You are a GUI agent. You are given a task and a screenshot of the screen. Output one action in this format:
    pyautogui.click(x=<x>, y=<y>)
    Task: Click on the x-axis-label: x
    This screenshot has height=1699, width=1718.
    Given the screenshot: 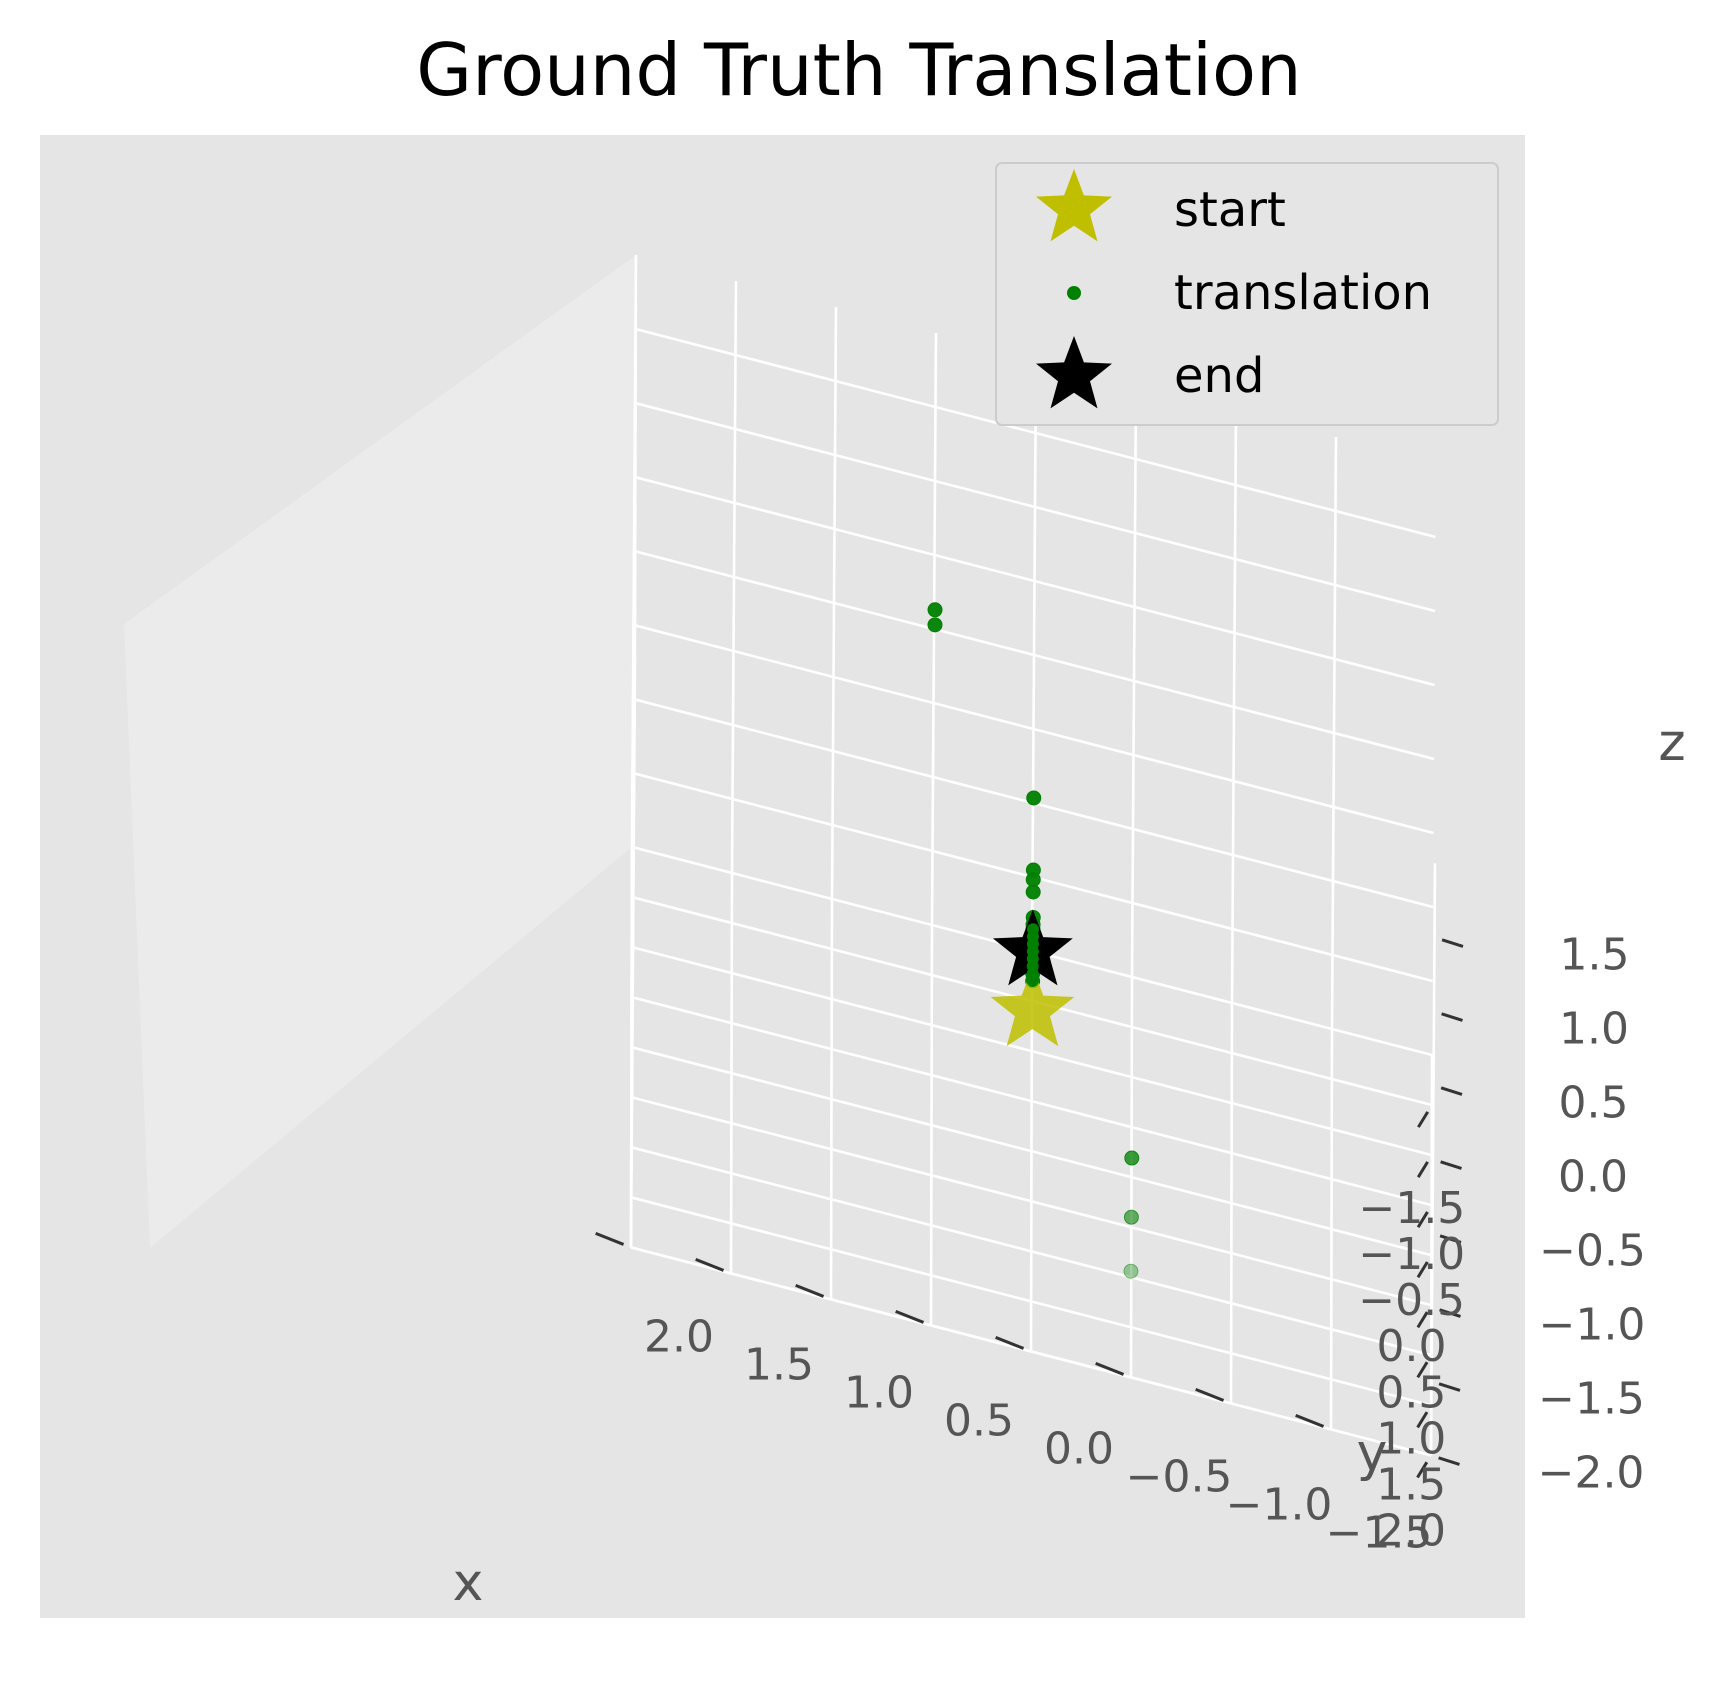 What is the action you would take?
    pyautogui.click(x=468, y=1583)
    